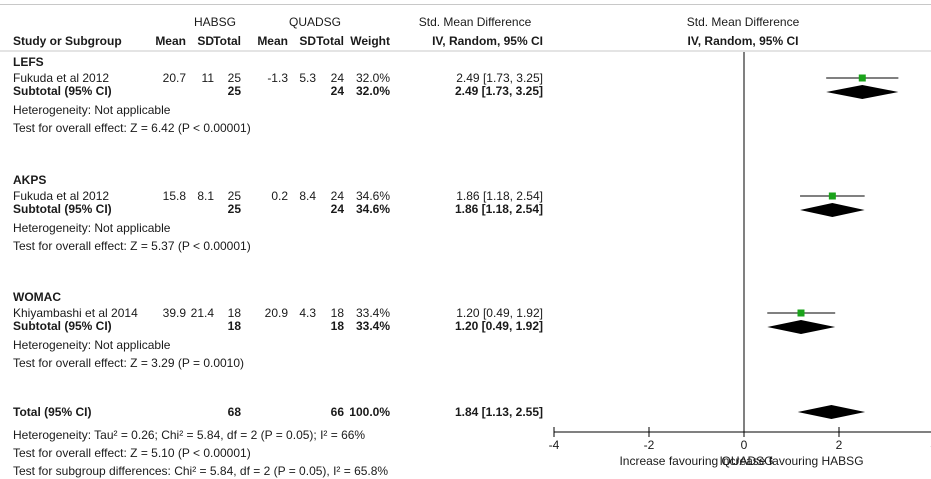 The image size is (931, 479). I want to click on total-weight: 100.0%, so click(369, 412).